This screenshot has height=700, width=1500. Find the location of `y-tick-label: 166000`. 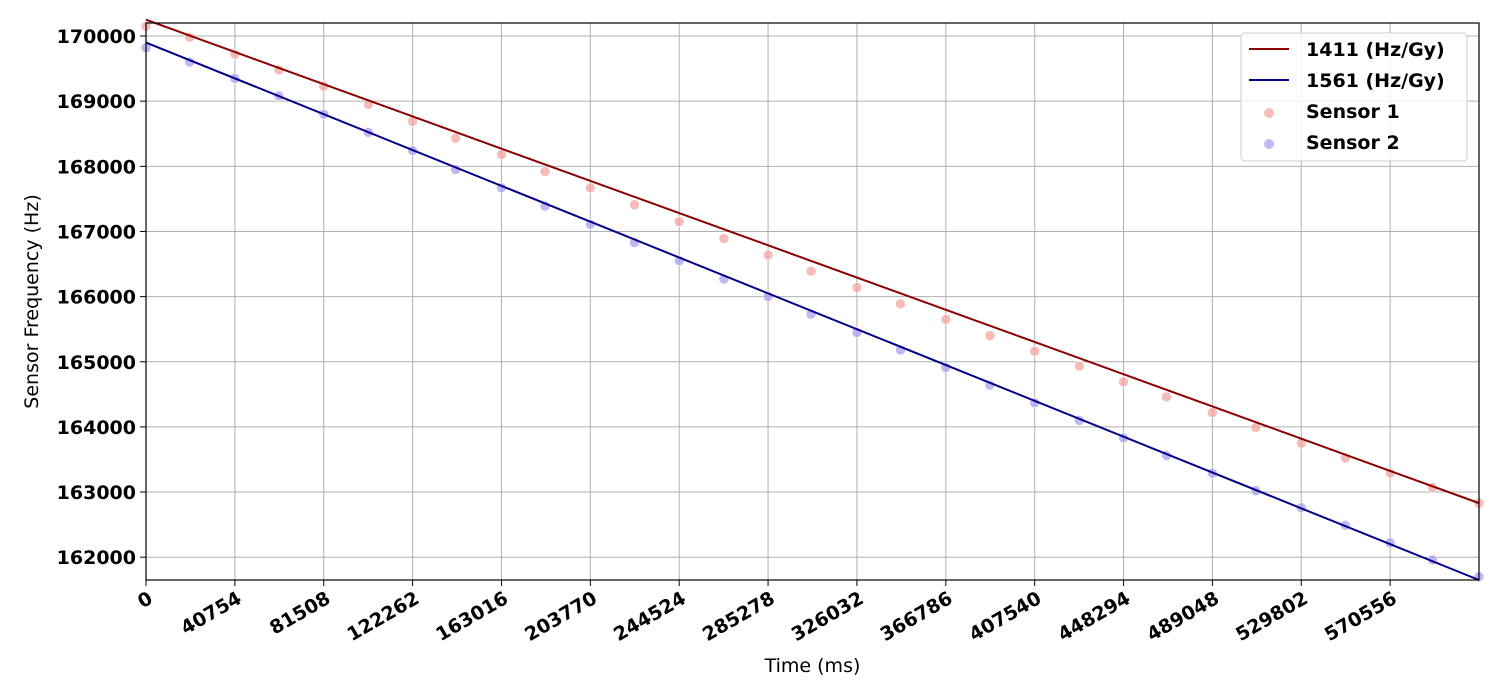

y-tick-label: 166000 is located at coordinates (96, 298).